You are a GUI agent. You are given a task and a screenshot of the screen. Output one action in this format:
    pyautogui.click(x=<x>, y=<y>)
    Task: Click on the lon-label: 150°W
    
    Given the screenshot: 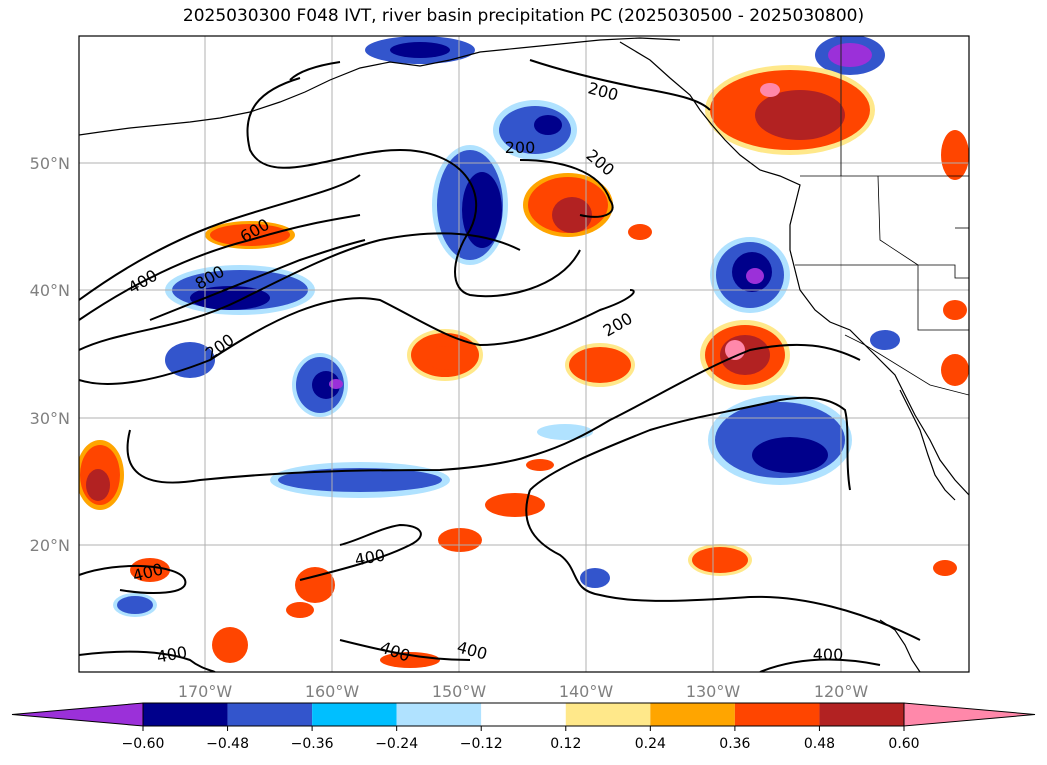 What is the action you would take?
    pyautogui.click(x=459, y=691)
    